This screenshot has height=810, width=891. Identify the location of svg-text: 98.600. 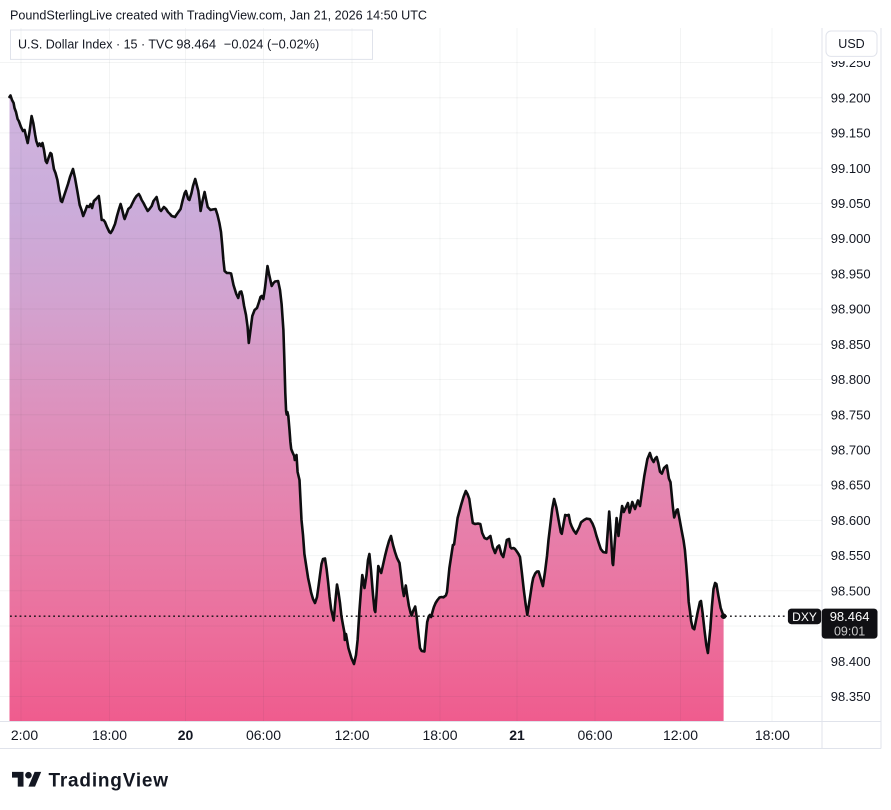
(851, 520).